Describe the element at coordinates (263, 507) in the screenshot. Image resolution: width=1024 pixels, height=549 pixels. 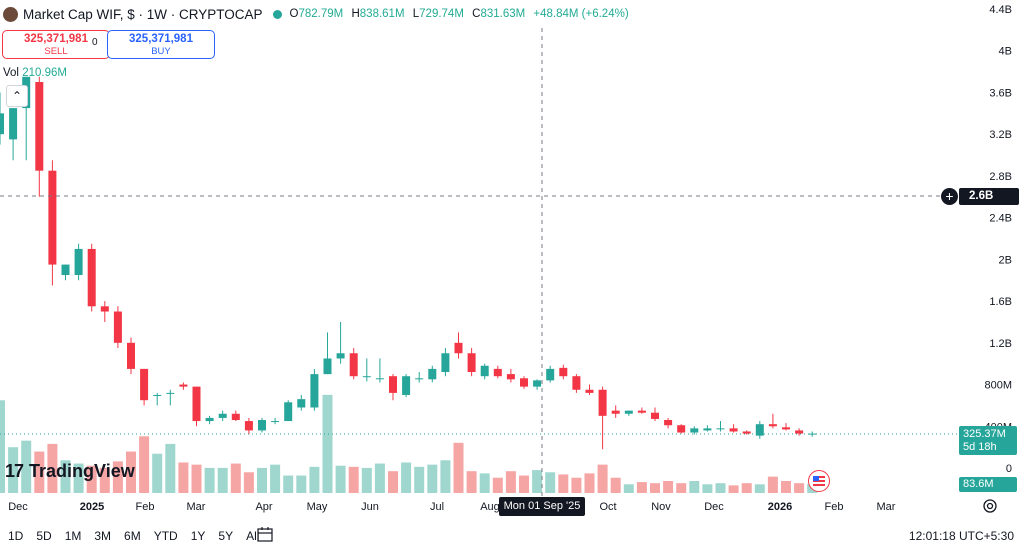
I see `time-axis-label: Apr` at that location.